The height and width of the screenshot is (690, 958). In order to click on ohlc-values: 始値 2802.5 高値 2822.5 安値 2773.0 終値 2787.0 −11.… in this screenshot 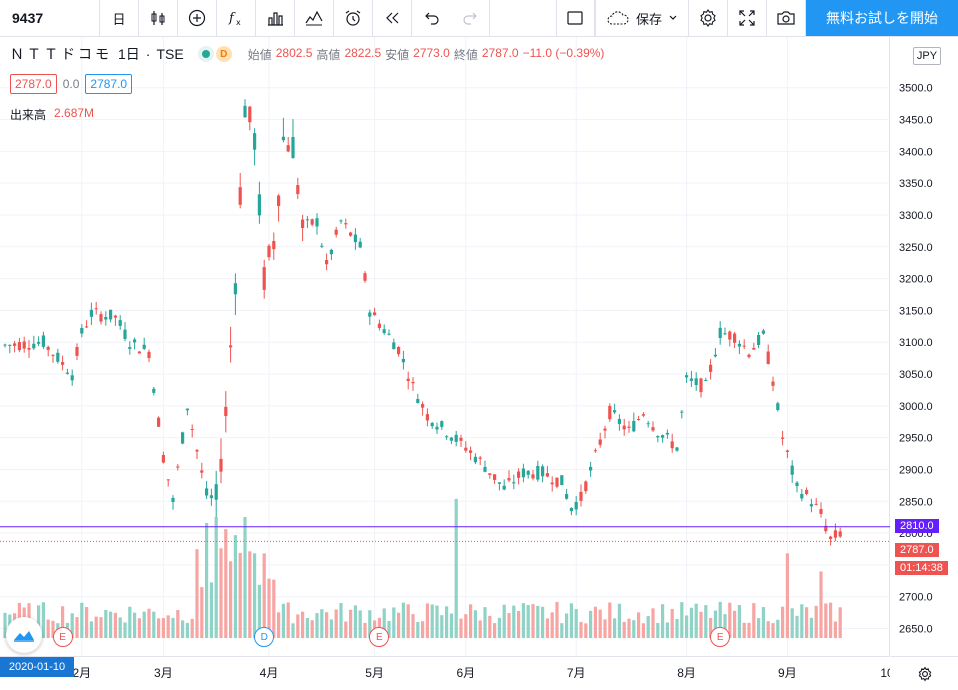, I will do `click(426, 54)`.